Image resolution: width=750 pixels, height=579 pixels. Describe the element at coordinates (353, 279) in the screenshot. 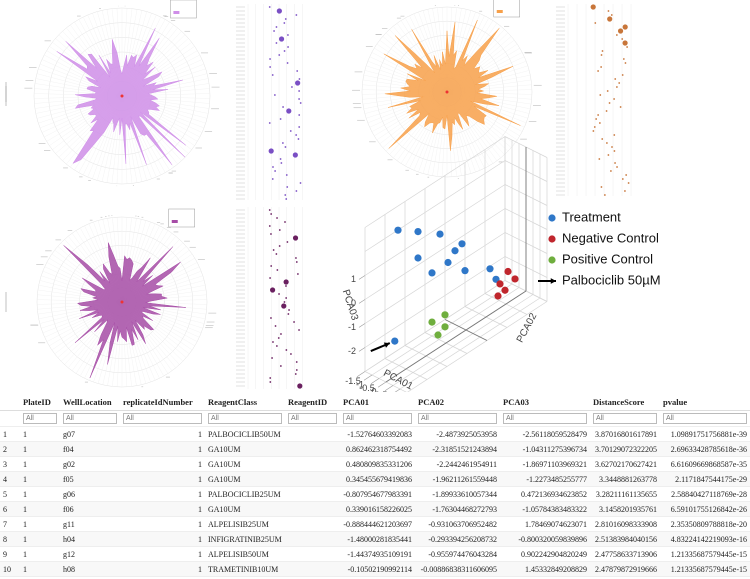

I see `tick-label: 1` at that location.